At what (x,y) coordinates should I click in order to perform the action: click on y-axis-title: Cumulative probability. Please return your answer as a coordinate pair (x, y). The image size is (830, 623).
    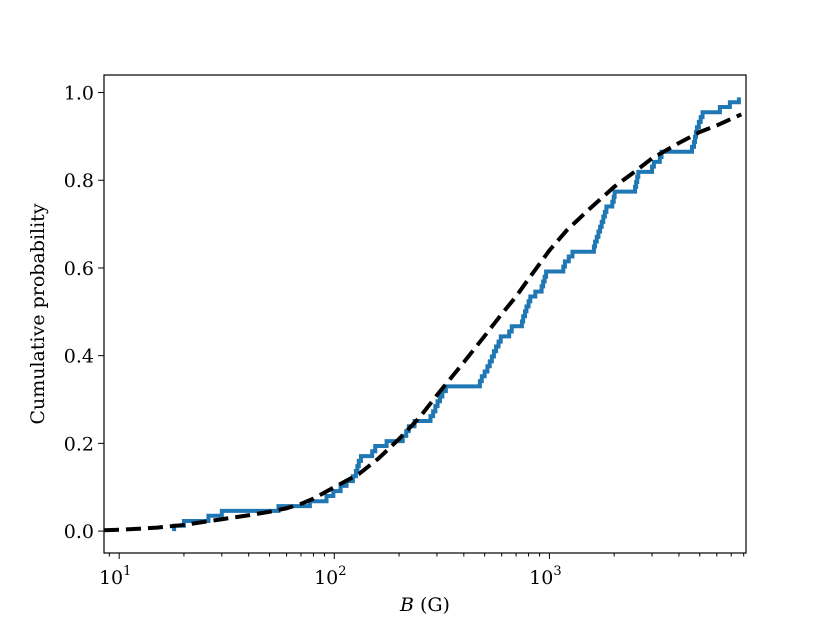
    Looking at the image, I should click on (38, 313).